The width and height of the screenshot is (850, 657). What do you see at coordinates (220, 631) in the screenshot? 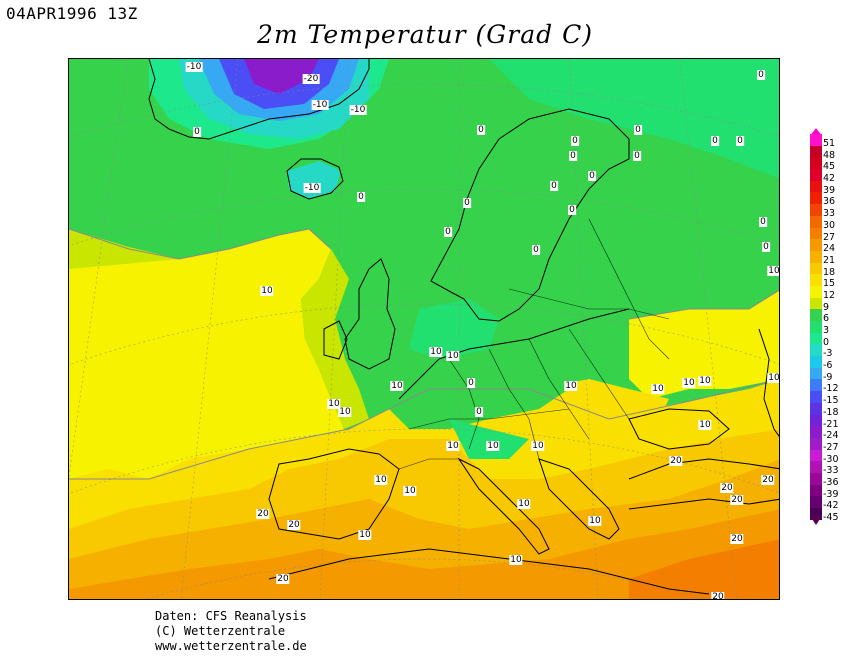
I see `credits-copyright: (C) Wetterzentrale` at bounding box center [220, 631].